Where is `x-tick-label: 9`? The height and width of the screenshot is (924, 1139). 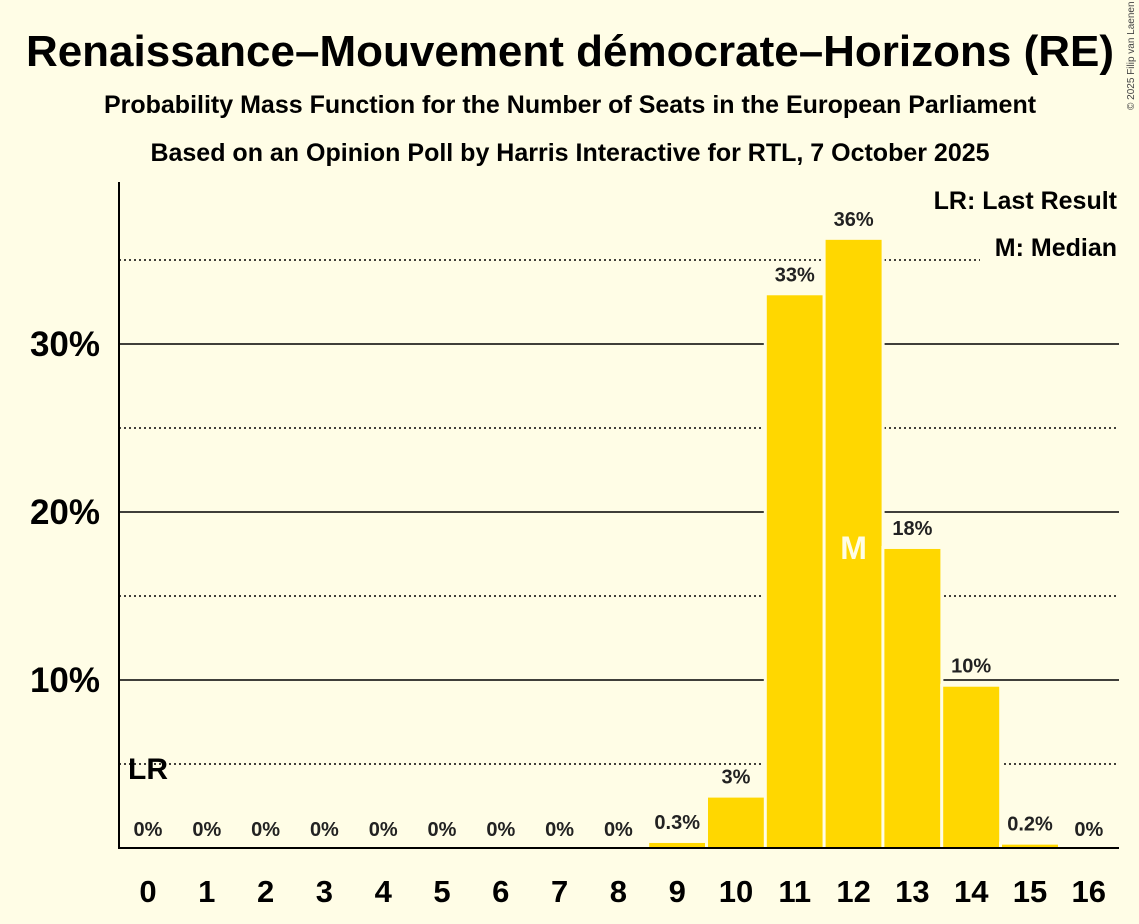 x-tick-label: 9 is located at coordinates (677, 891).